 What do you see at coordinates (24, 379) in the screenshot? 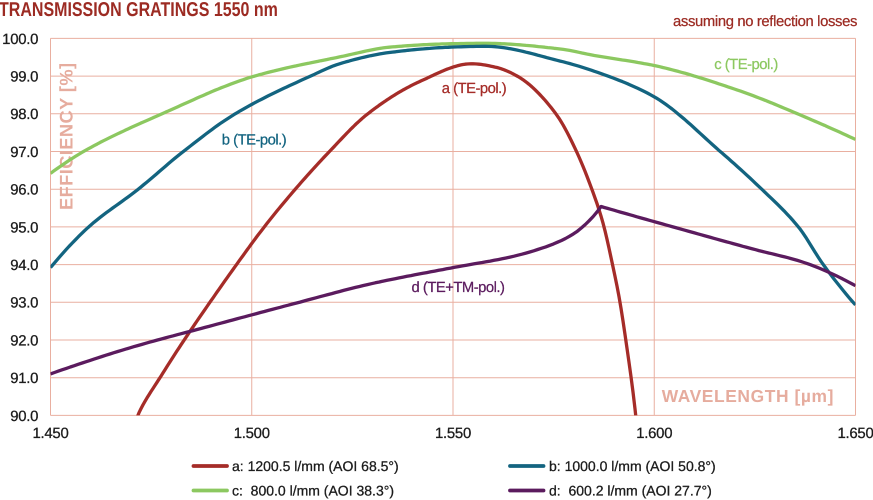
I see `svg-text: 91.0` at bounding box center [24, 379].